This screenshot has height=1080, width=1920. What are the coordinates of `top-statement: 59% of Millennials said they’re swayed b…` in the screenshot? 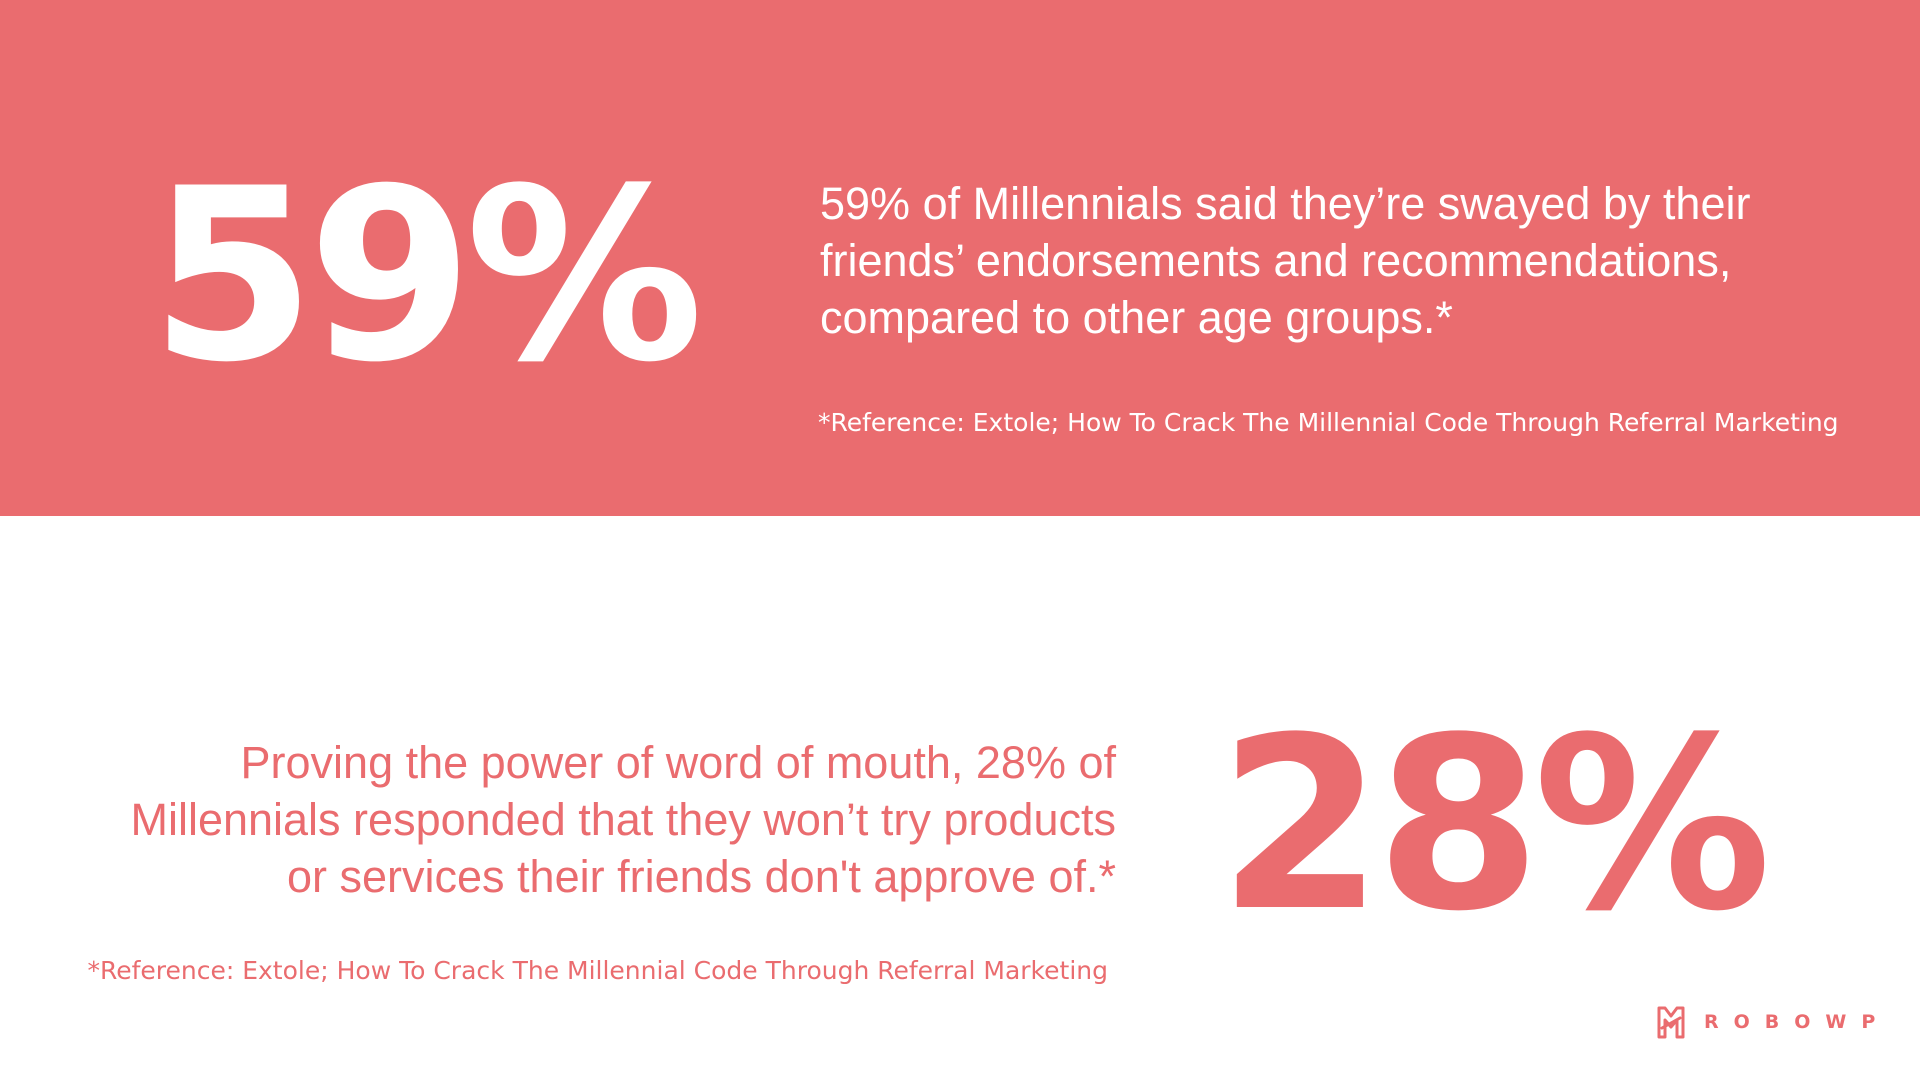 It's located at (1340, 260).